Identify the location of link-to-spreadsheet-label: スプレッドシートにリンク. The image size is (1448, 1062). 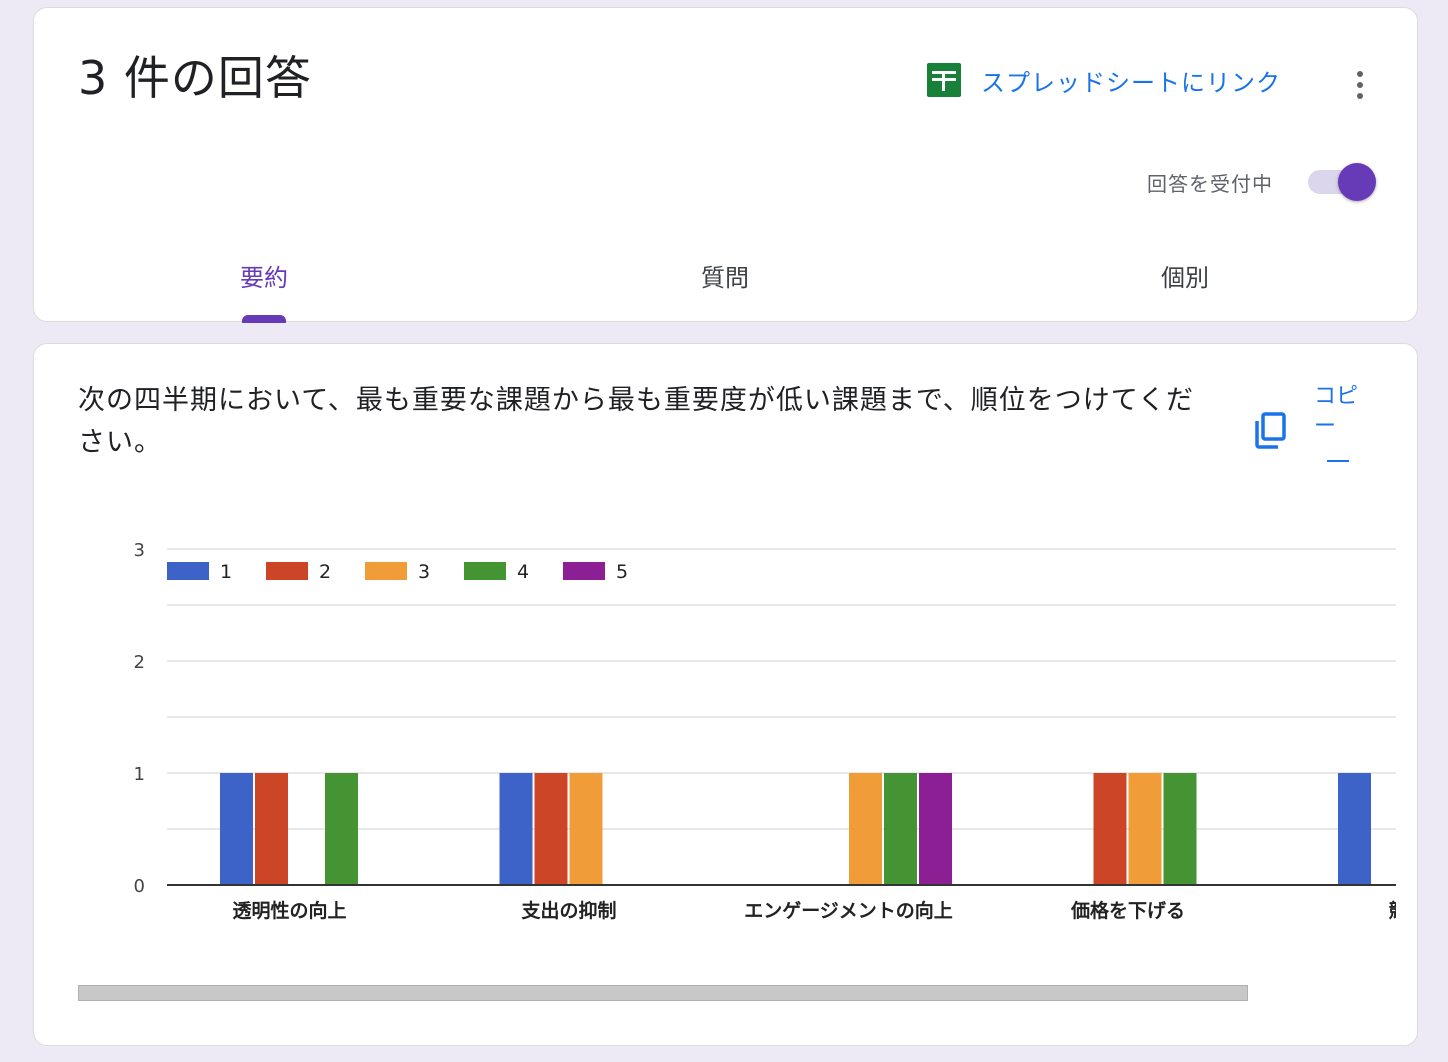
(1131, 82).